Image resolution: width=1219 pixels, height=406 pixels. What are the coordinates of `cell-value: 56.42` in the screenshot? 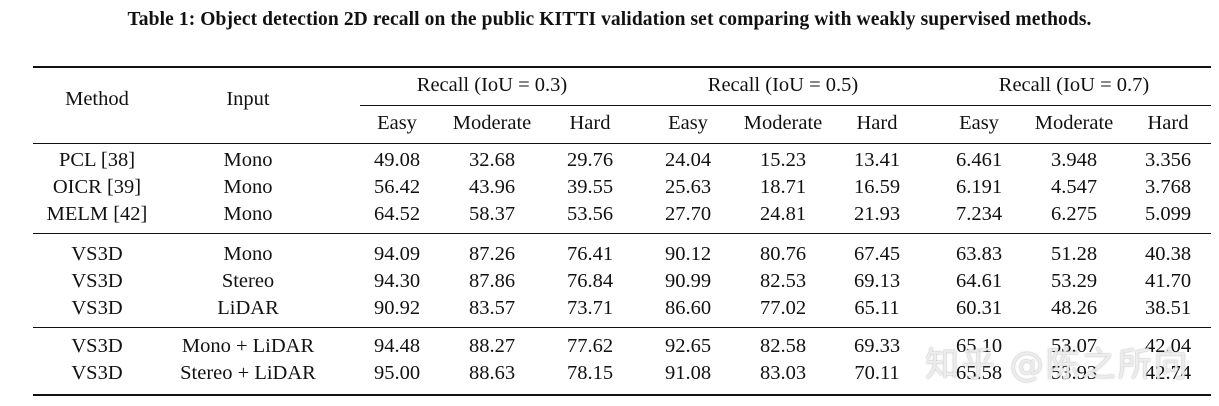 It's located at (397, 187).